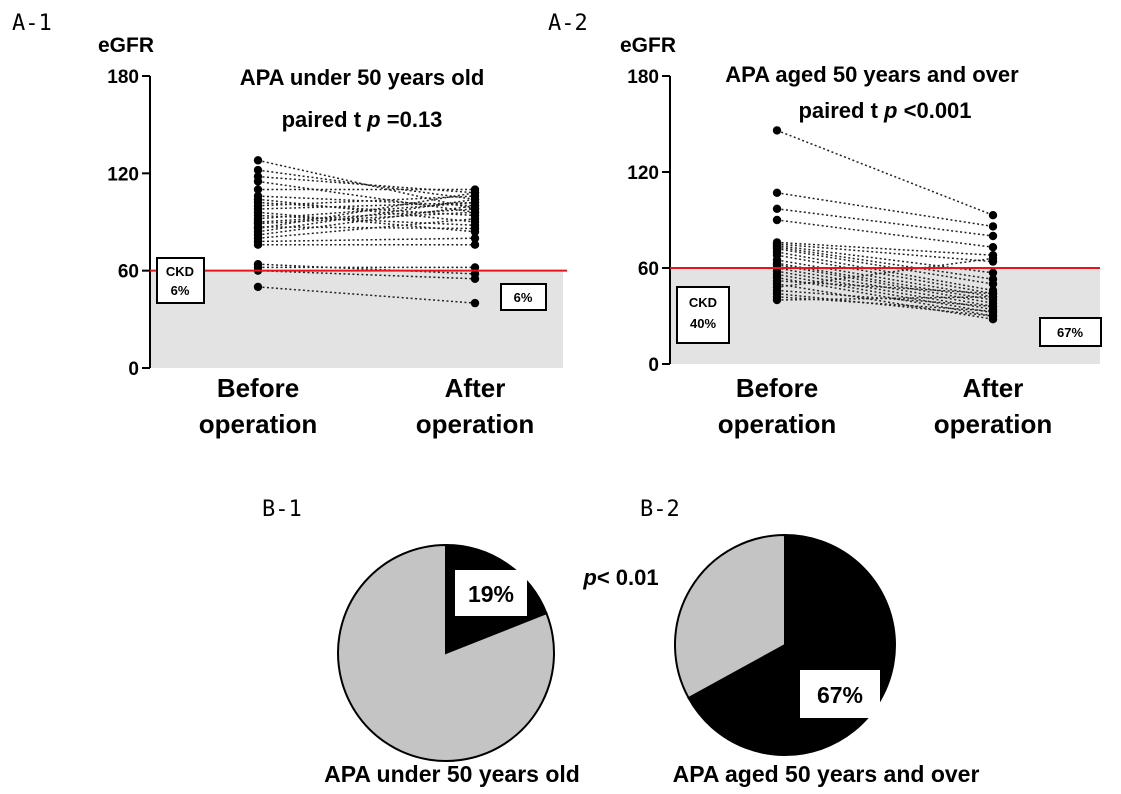 The height and width of the screenshot is (794, 1121). Describe the element at coordinates (180, 290) in the screenshot. I see `ckd-before-percent: 6%` at that location.